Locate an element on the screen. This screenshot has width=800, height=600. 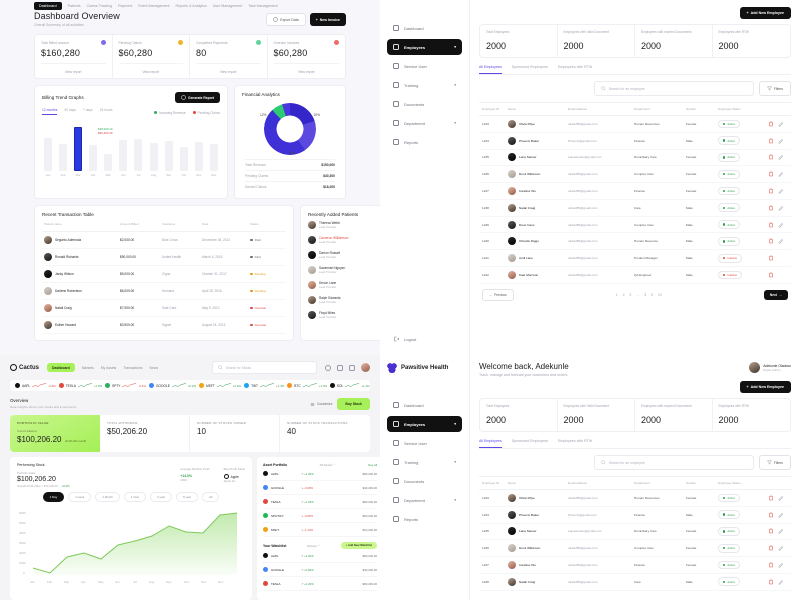
filters-button-top: Filters is located at coordinates (774, 88).